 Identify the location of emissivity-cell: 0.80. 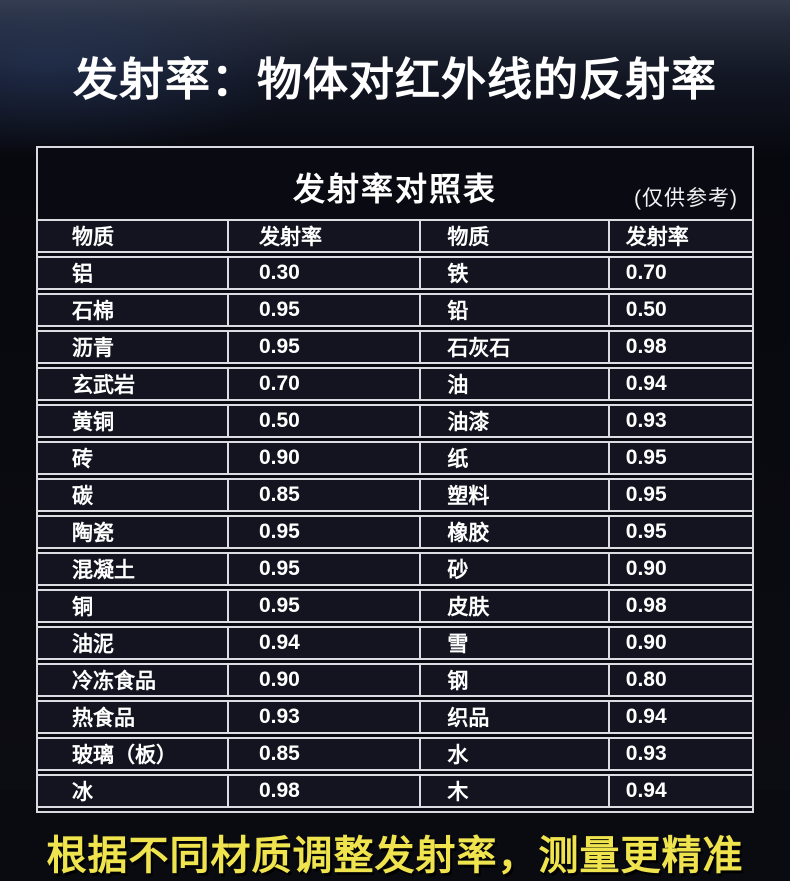
(680, 679).